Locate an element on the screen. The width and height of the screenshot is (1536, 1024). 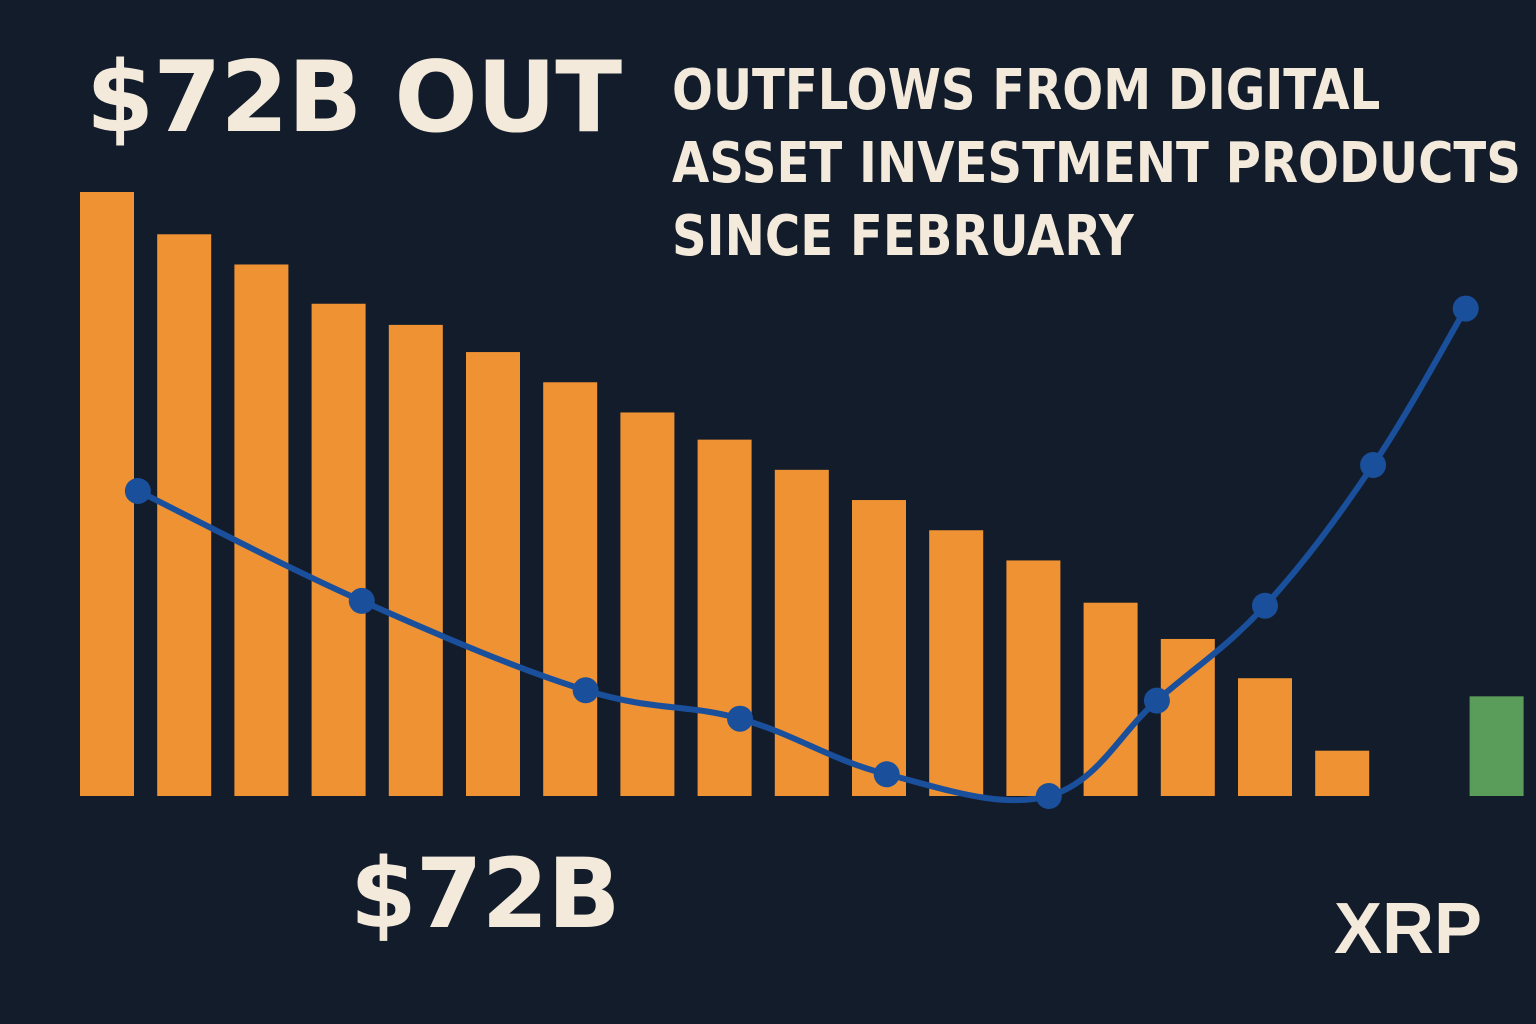
chart-title-line-1: OUTFLOWS FROM DIGITAL is located at coordinates (1026, 90).